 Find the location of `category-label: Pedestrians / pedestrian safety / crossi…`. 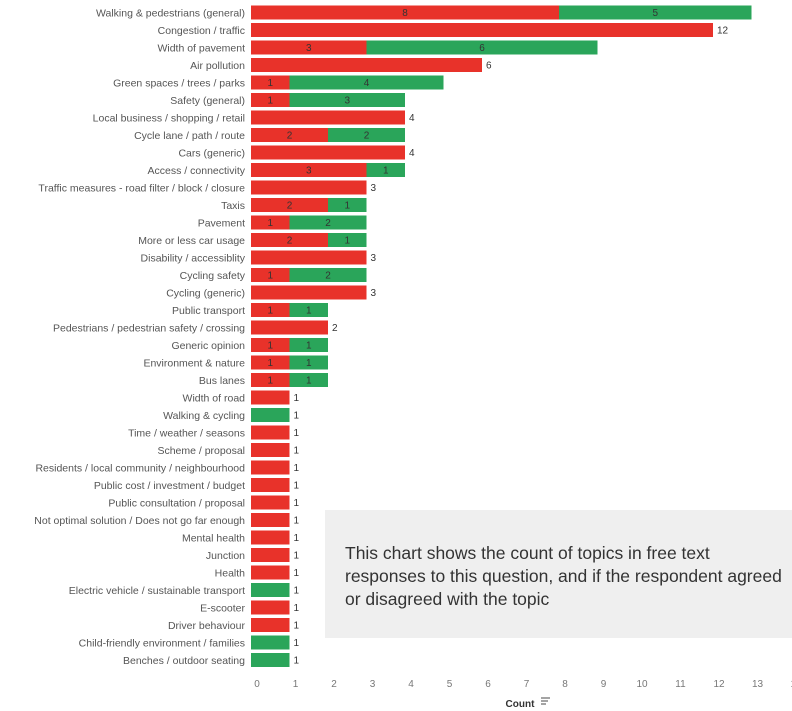

category-label: Pedestrians / pedestrian safety / crossi… is located at coordinates (149, 328).